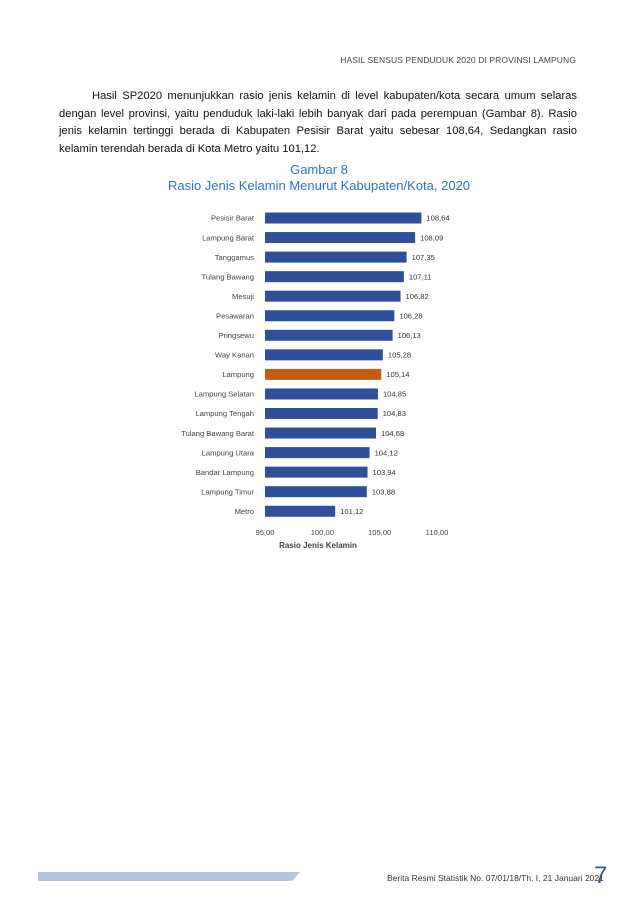 Image resolution: width=638 pixels, height=902 pixels. Describe the element at coordinates (235, 315) in the screenshot. I see `category-label-pesawaran: Pesawaran` at that location.